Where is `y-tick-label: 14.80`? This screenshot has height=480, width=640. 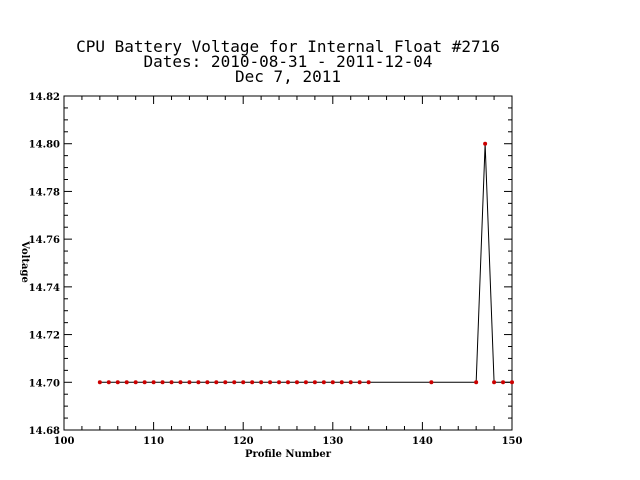 y-tick-label: 14.80 is located at coordinates (44, 145).